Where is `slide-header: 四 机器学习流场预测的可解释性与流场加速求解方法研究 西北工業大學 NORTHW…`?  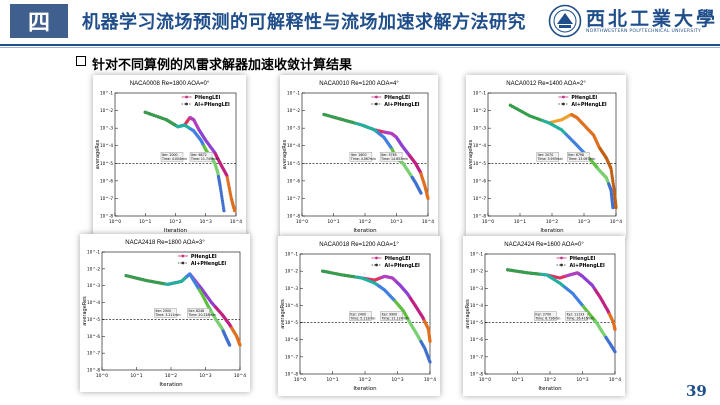
slide-header: 四 机器学习流场预测的可解释性与流场加速求解方法研究 西北工業大學 NORTHW… is located at coordinates (360, 22).